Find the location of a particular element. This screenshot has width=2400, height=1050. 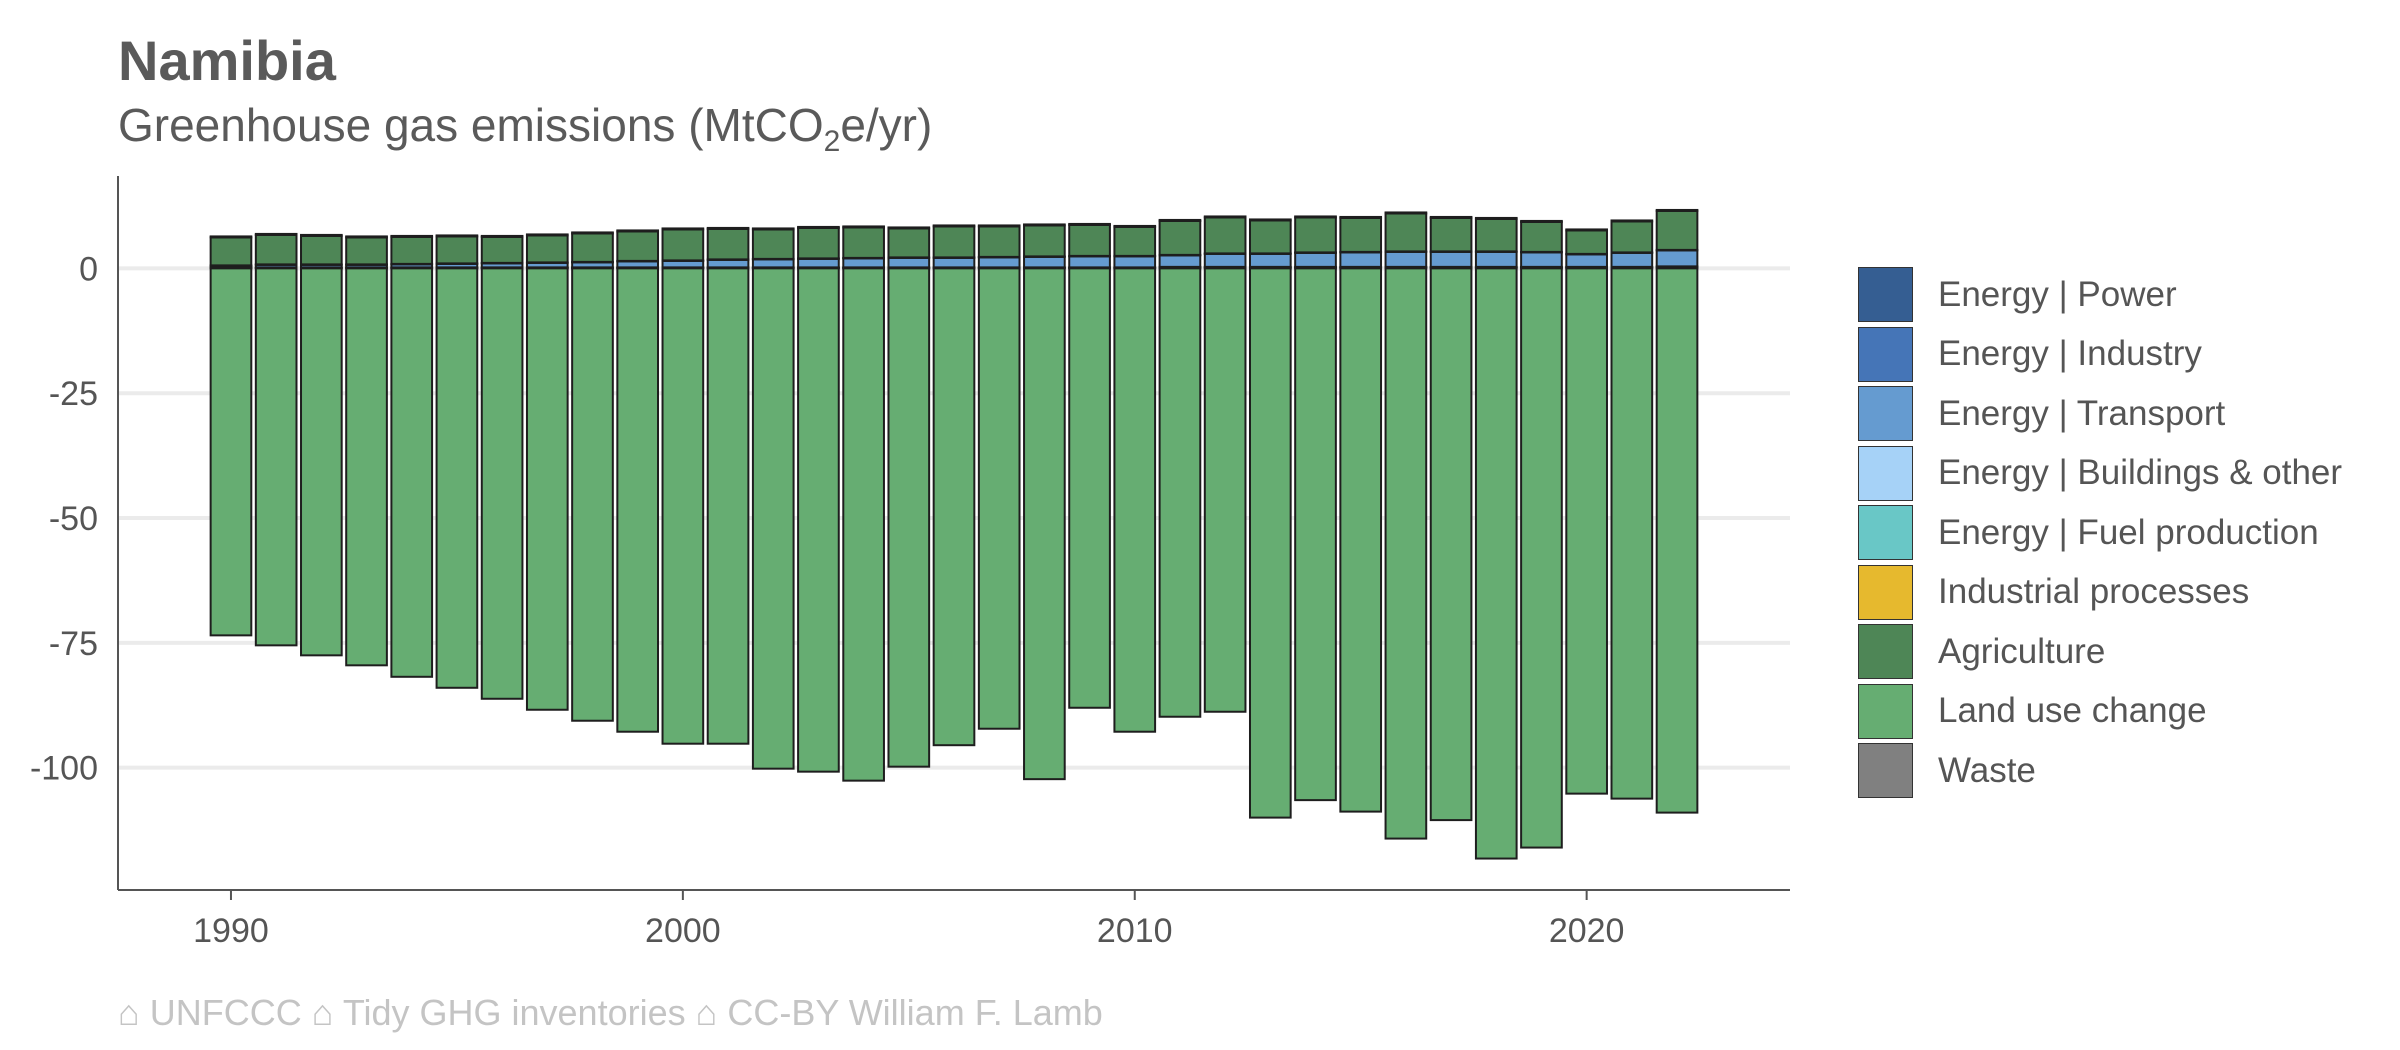

y-tick-label: -50 is located at coordinates (73, 519).